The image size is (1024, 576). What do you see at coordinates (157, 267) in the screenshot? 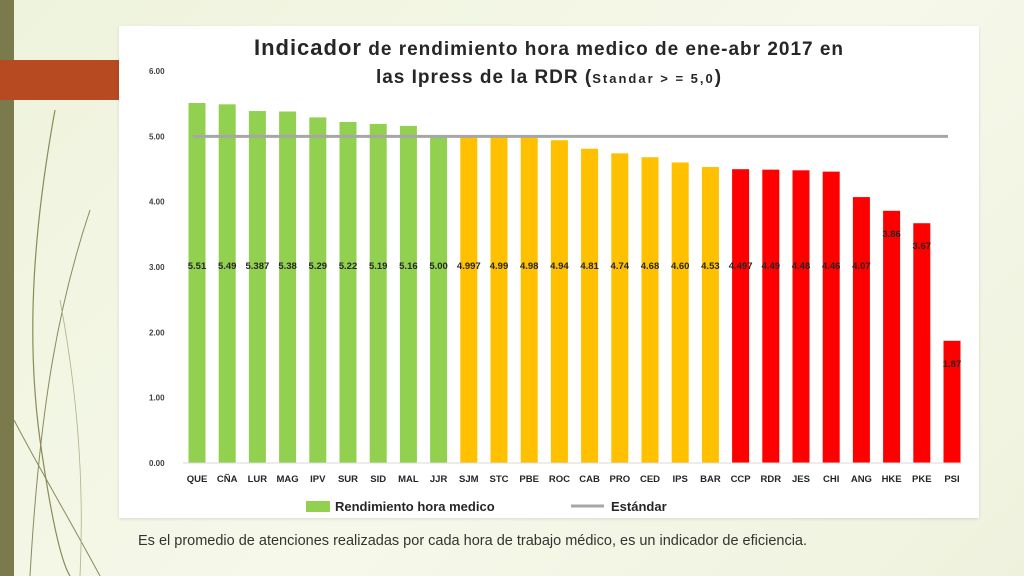
I see `y-tick-label: 3.00` at bounding box center [157, 267].